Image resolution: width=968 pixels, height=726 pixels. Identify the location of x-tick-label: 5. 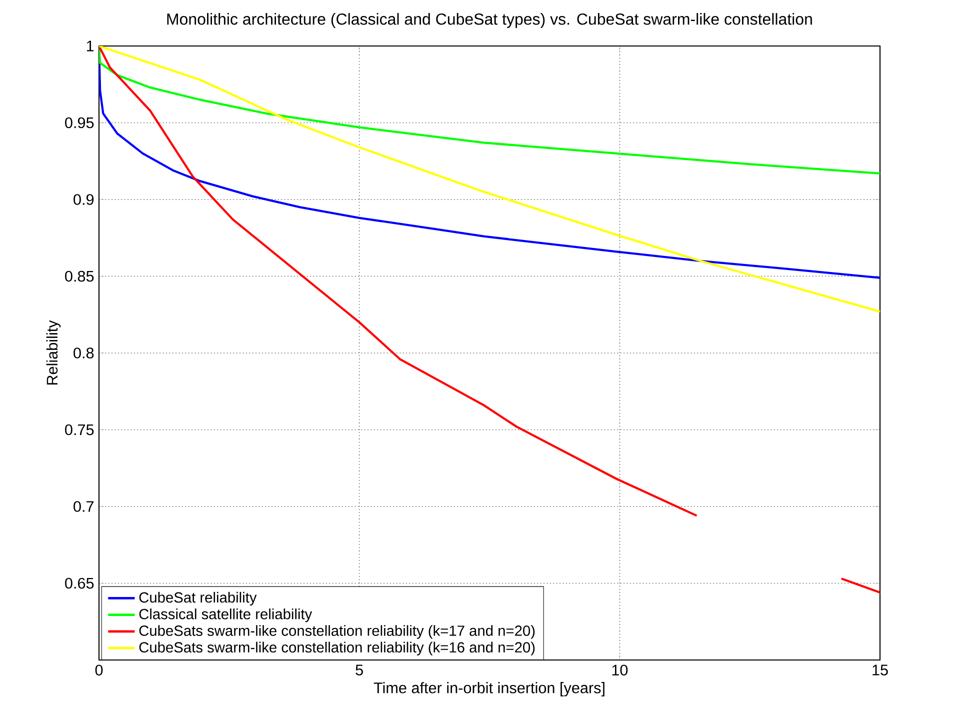
(359, 670).